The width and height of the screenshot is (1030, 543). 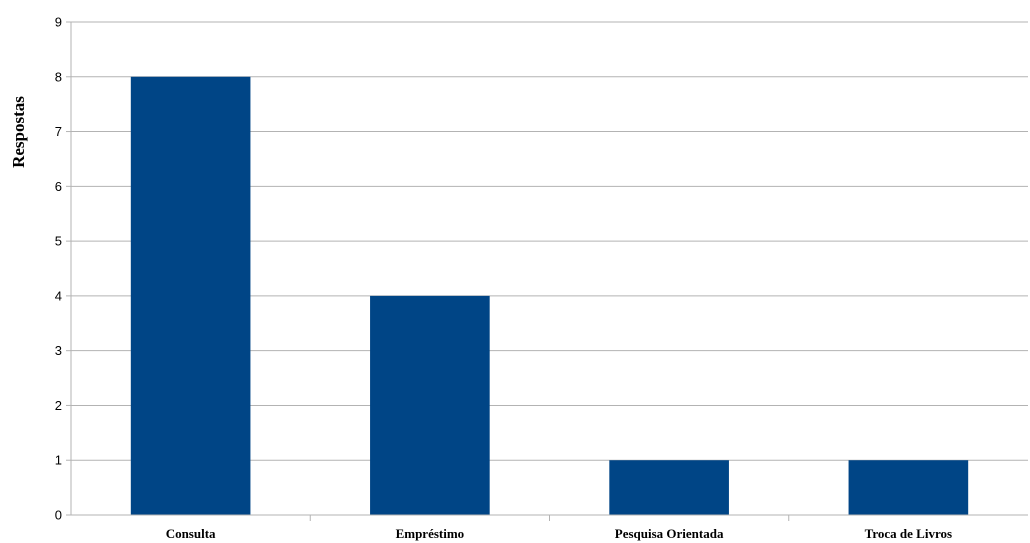 I want to click on y-tick-label: 5, so click(x=58, y=241).